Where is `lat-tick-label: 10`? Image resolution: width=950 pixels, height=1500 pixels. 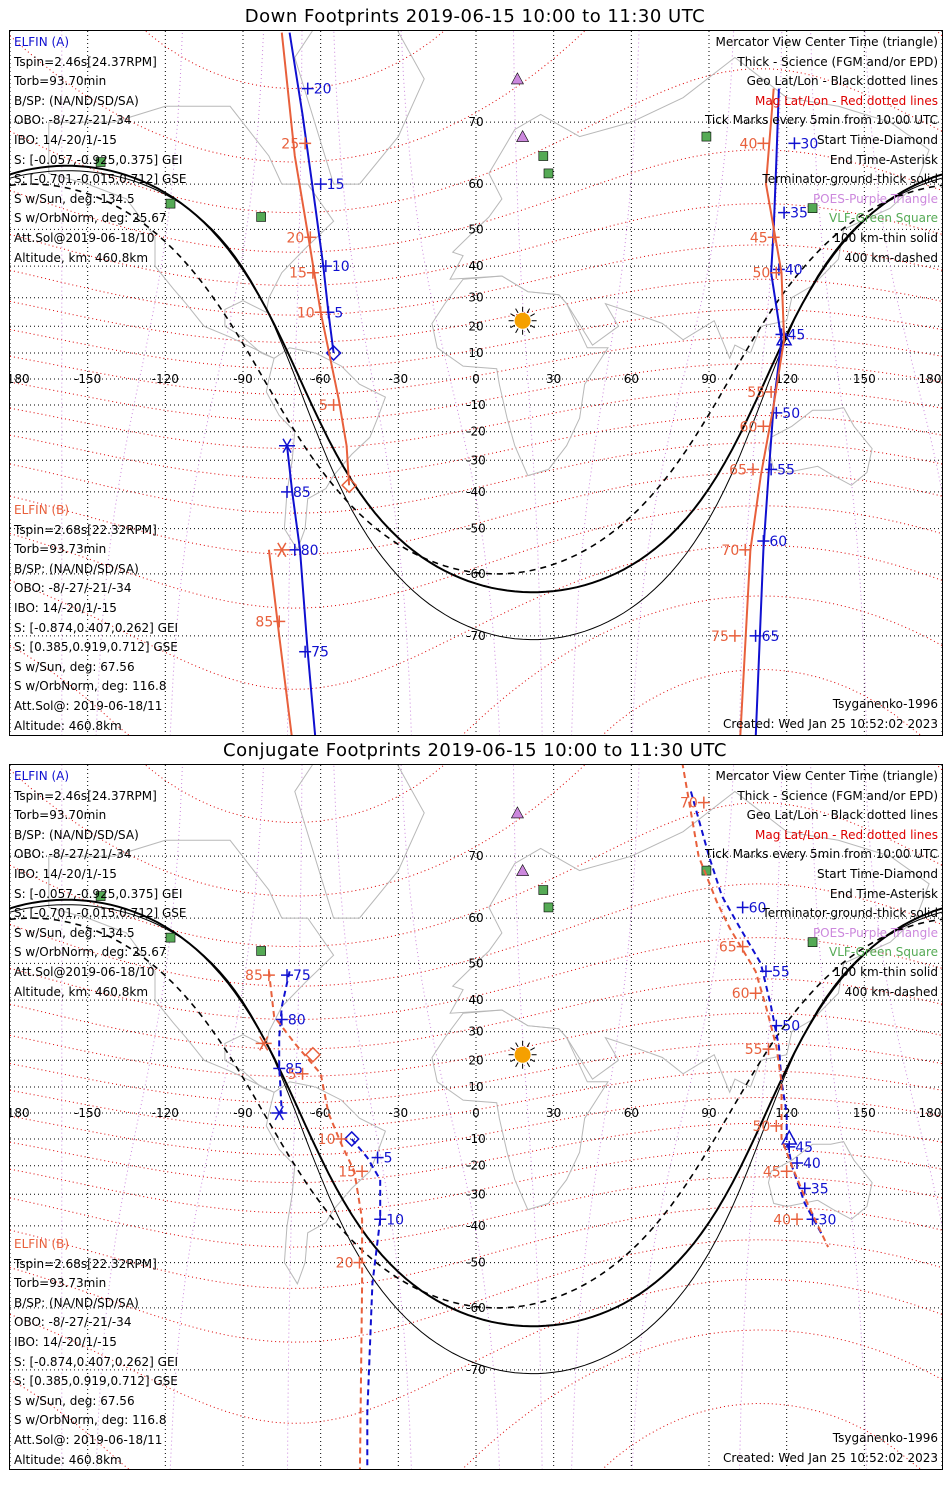
lat-tick-label: 10 is located at coordinates (475, 353).